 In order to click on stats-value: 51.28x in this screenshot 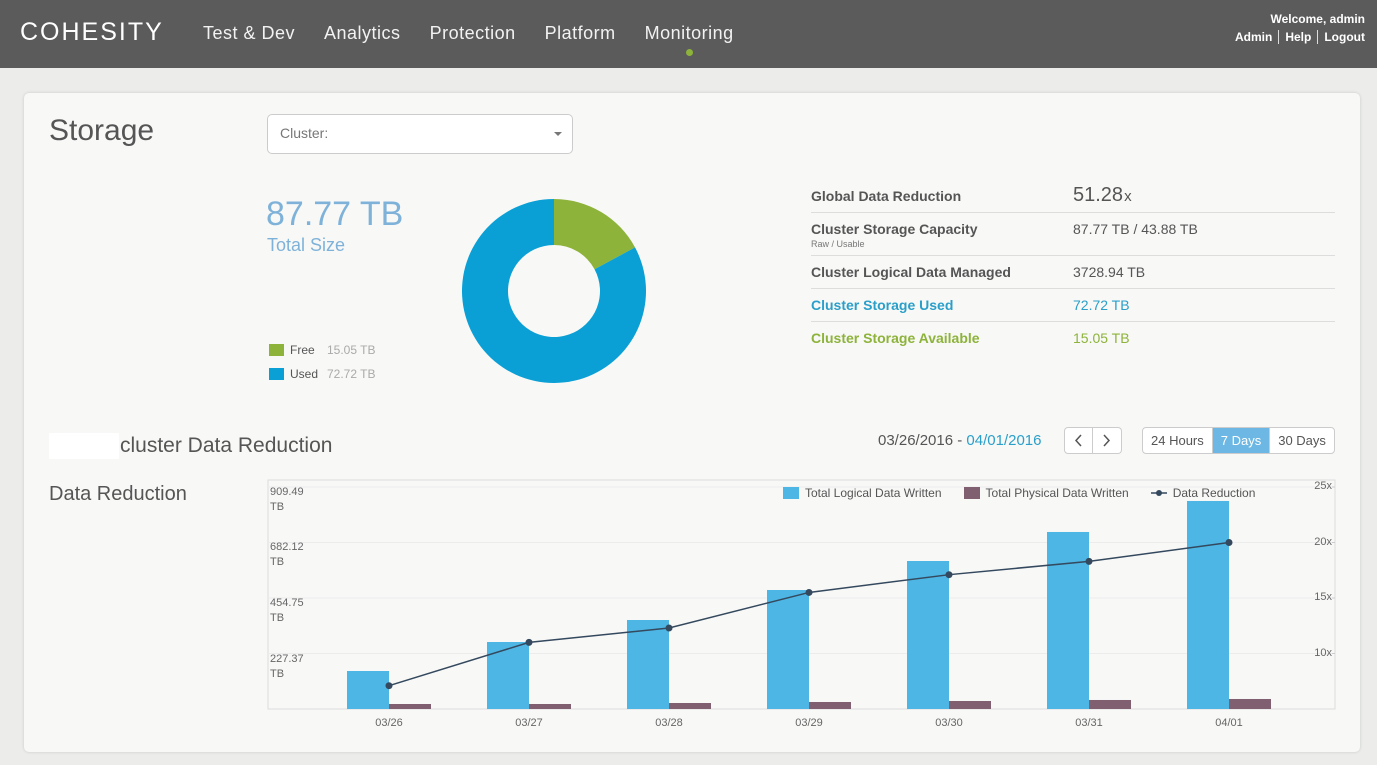, I will do `click(1102, 195)`.